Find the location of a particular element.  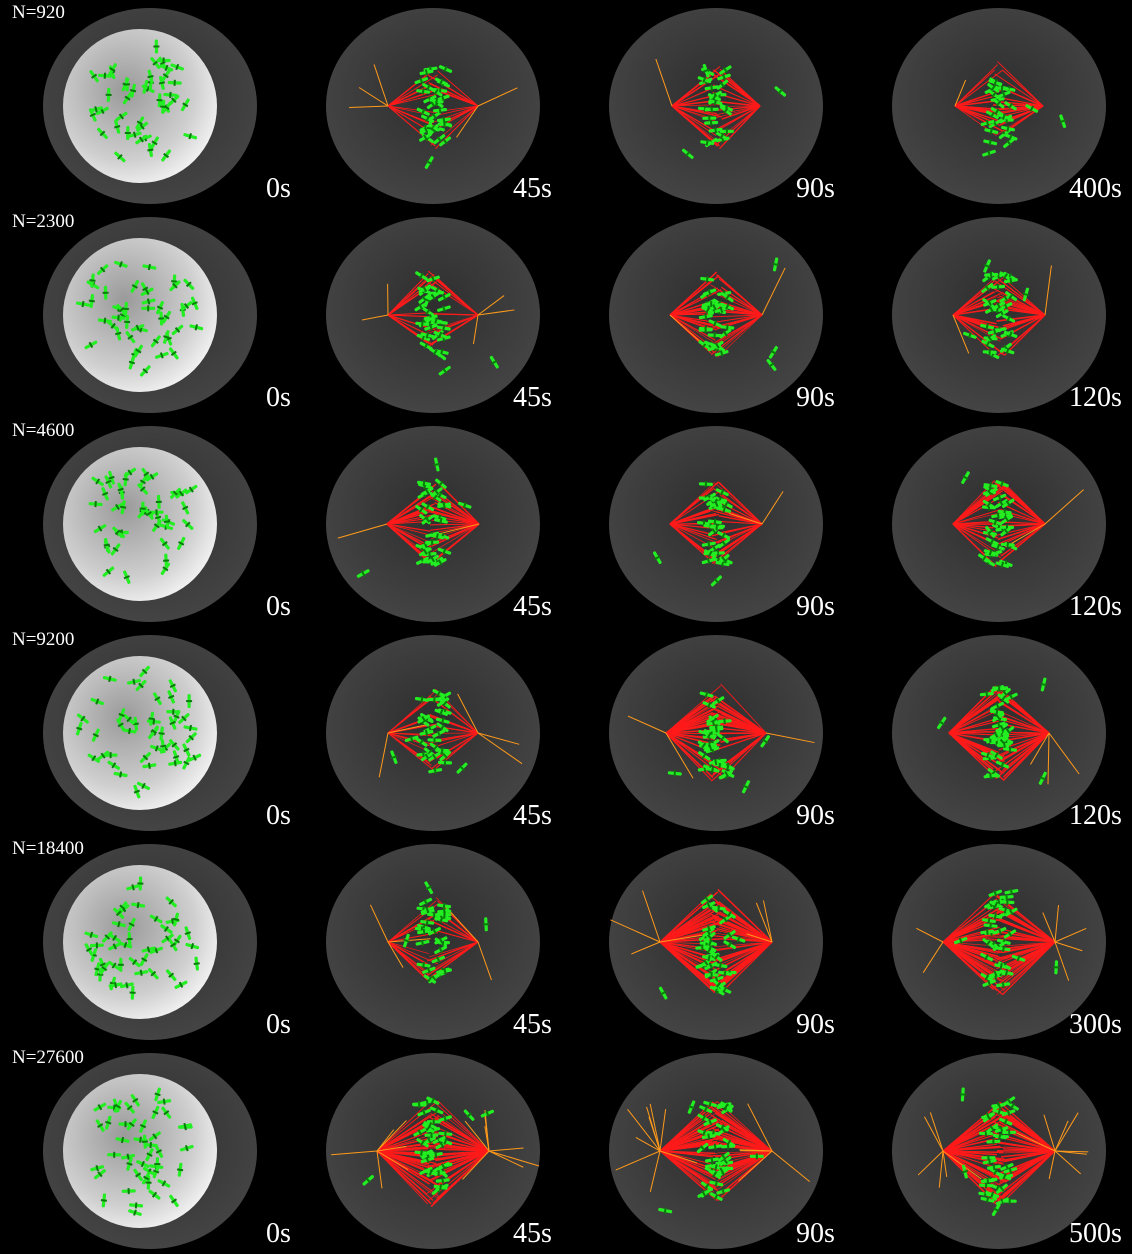

population-label: N=920 is located at coordinates (38, 12).